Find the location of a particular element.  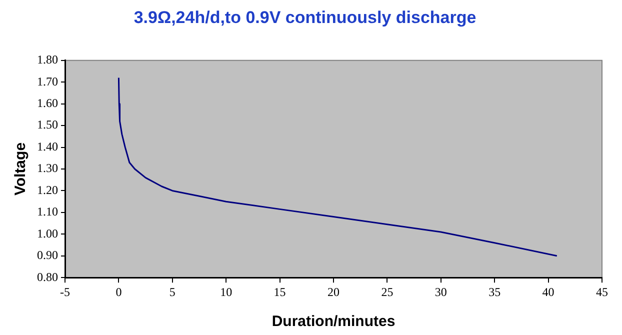

x-tick-label: 45 is located at coordinates (602, 291).